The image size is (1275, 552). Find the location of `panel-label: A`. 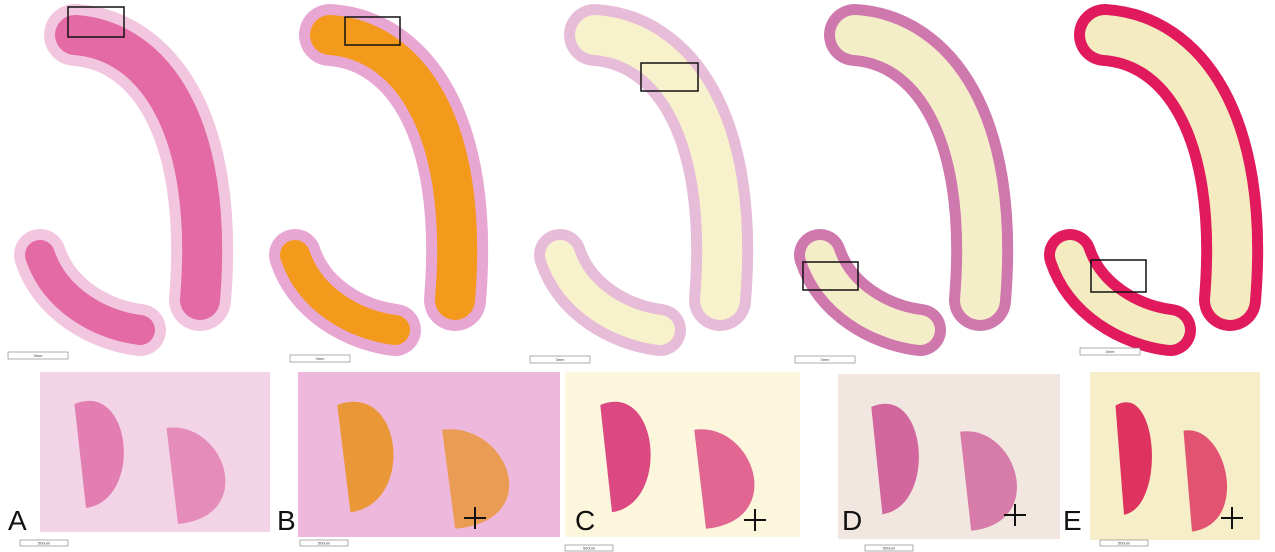

panel-label: A is located at coordinates (17, 520).